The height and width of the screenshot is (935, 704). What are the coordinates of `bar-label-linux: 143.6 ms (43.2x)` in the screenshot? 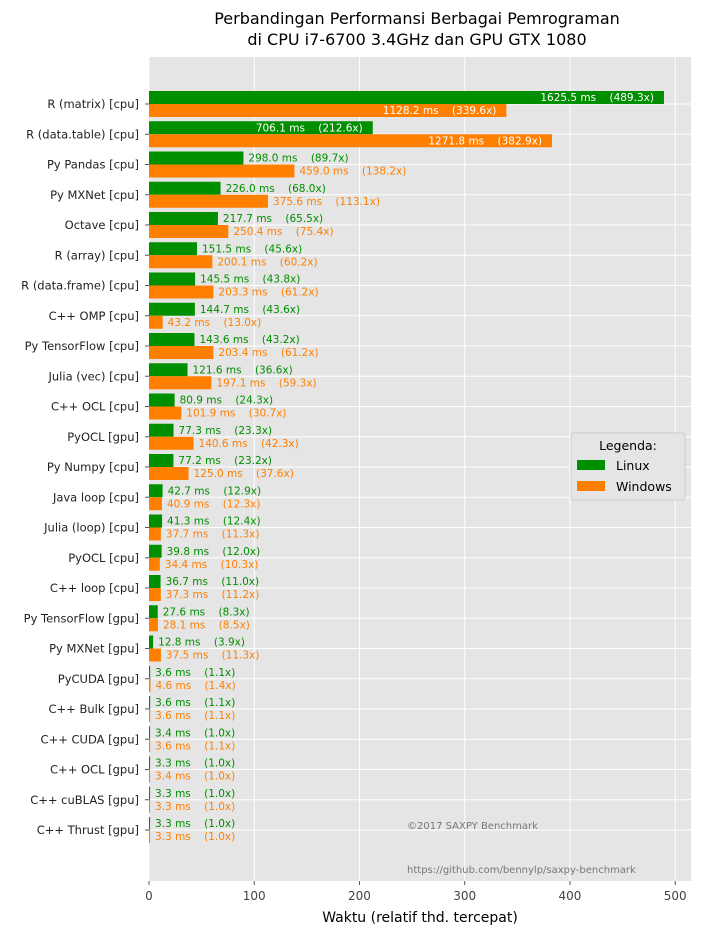 It's located at (249, 340).